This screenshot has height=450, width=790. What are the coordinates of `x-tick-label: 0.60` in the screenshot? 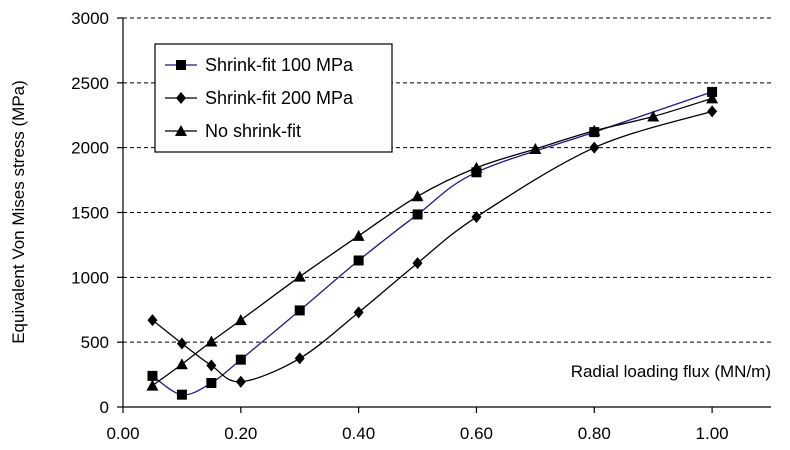 It's located at (476, 433).